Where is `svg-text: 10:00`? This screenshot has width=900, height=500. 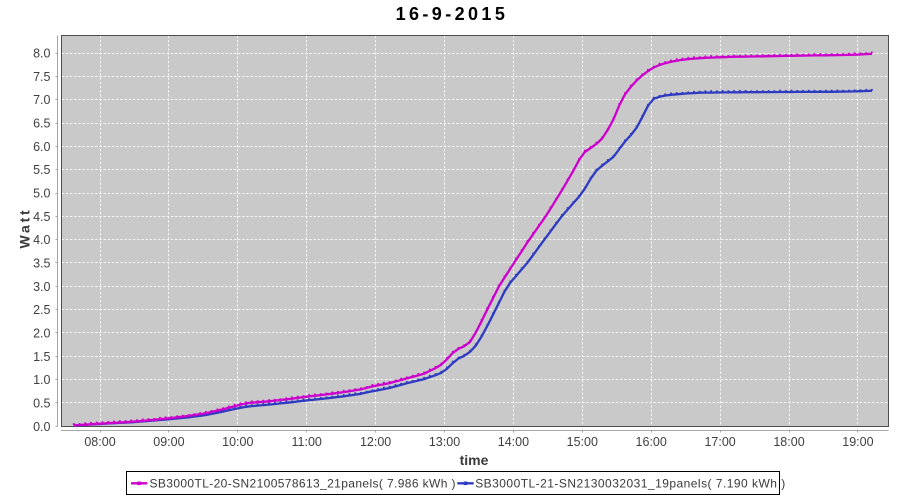
svg-text: 10:00 is located at coordinates (237, 442).